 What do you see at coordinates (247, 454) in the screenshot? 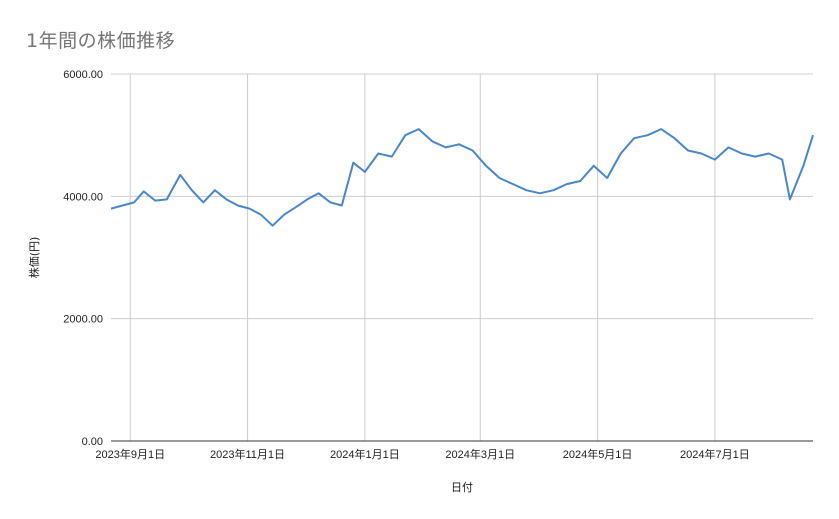
I see `x-tick-label: 2023年11月1日` at bounding box center [247, 454].